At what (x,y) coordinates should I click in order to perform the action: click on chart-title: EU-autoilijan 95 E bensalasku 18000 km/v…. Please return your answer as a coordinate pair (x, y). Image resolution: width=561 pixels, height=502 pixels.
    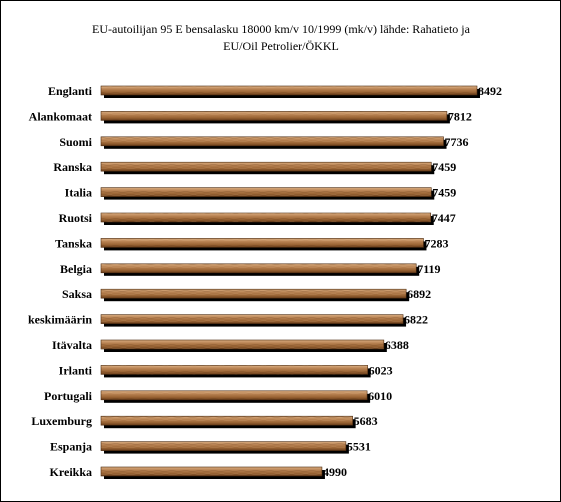
    Looking at the image, I should click on (281, 38).